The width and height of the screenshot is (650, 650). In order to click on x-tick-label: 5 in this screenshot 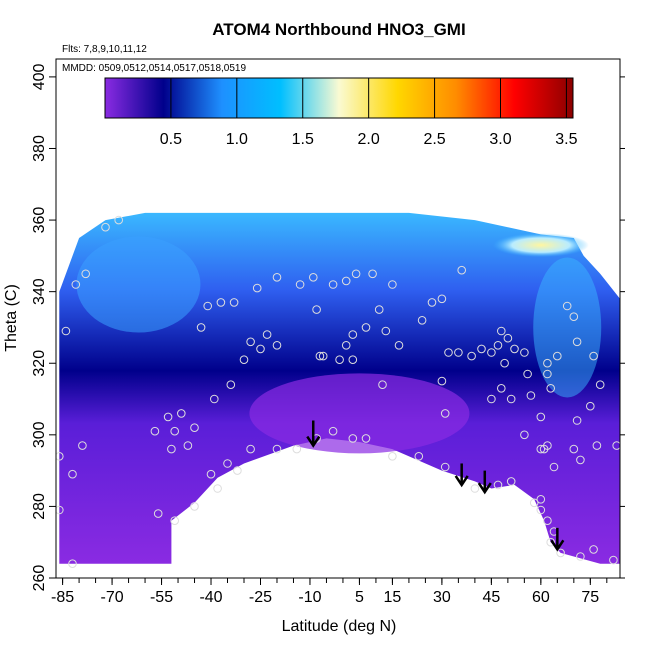, I will do `click(359, 597)`.